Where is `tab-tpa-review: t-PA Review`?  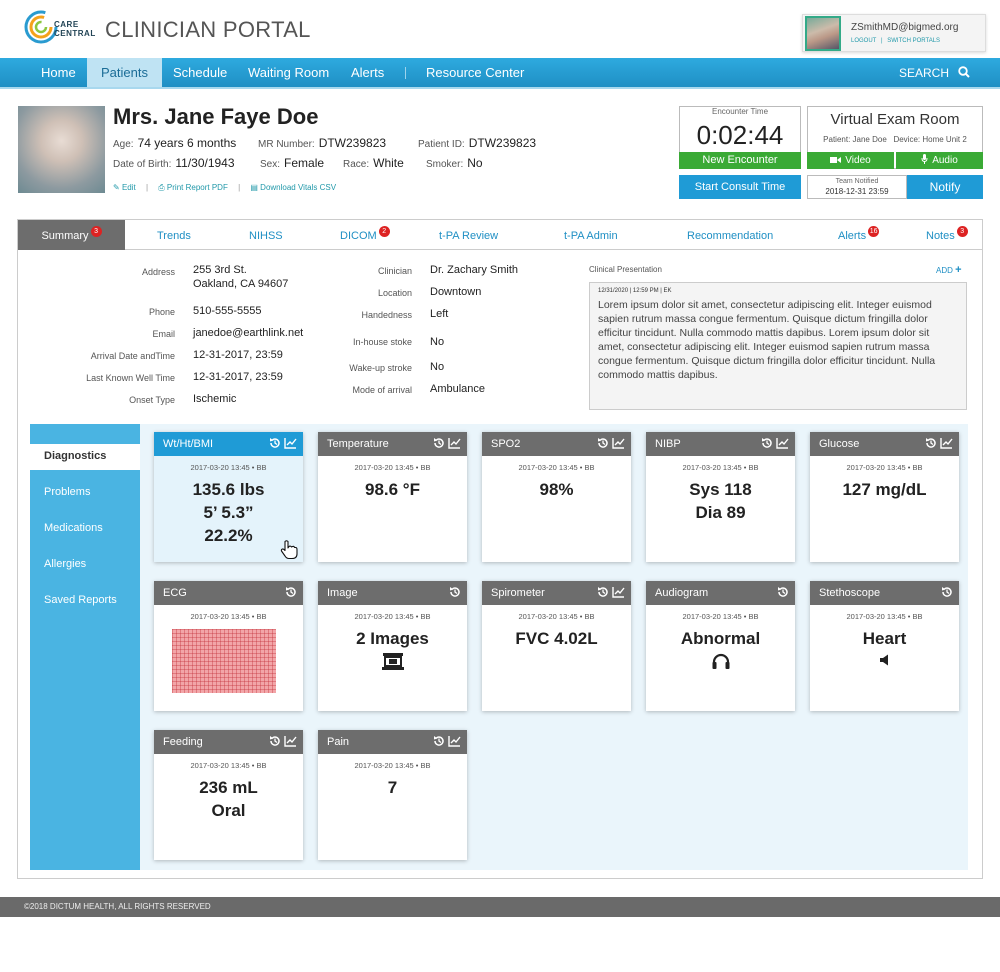 tab-tpa-review: t-PA Review is located at coordinates (468, 235).